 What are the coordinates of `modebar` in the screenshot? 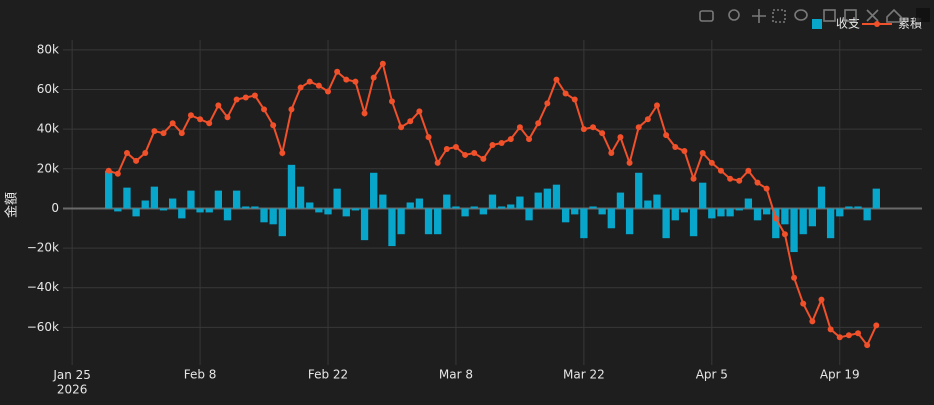 It's located at (814, 15).